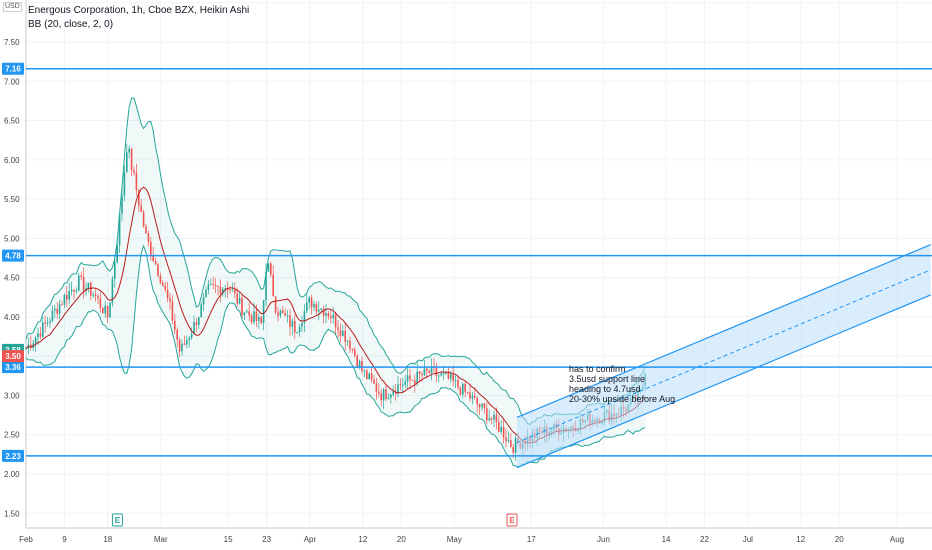 The image size is (932, 550). Describe the element at coordinates (622, 399) in the screenshot. I see `note-line: 20-30% upside before Aug` at that location.